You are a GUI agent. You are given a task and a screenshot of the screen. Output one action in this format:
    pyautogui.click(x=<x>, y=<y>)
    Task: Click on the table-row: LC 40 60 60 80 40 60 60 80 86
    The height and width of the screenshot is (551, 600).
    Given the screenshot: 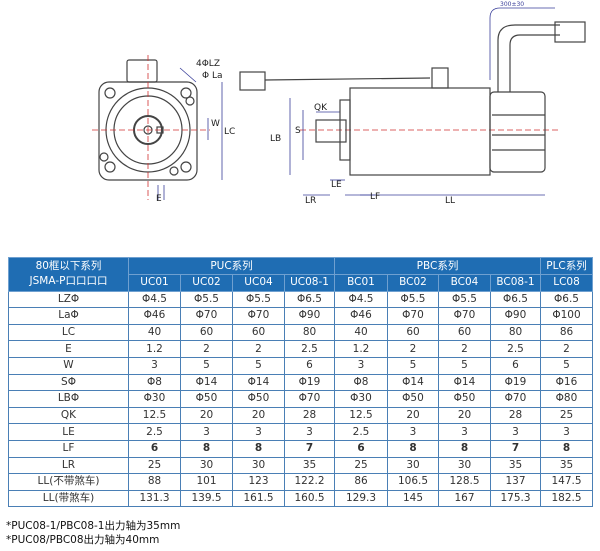 What is the action you would take?
    pyautogui.click(x=300, y=332)
    